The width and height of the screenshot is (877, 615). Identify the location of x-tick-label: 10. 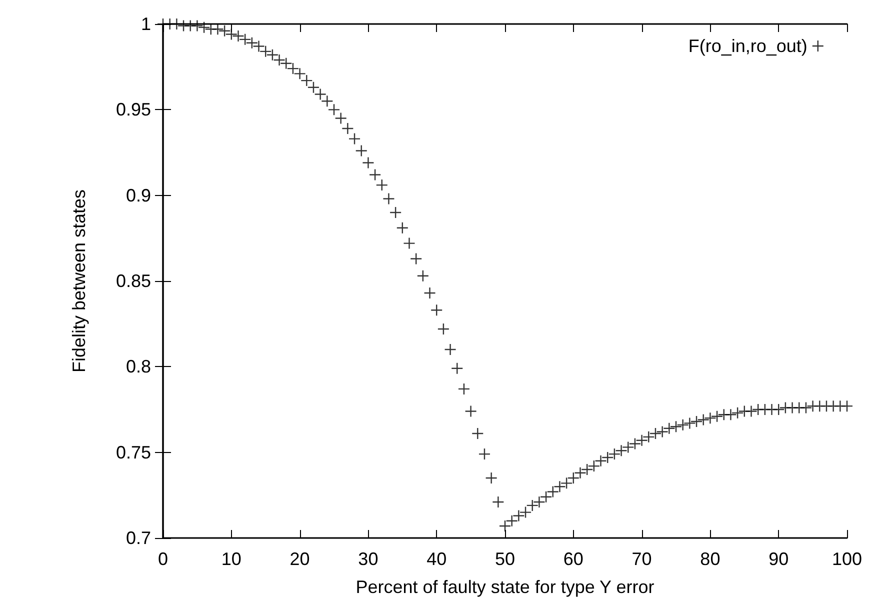
(231, 559).